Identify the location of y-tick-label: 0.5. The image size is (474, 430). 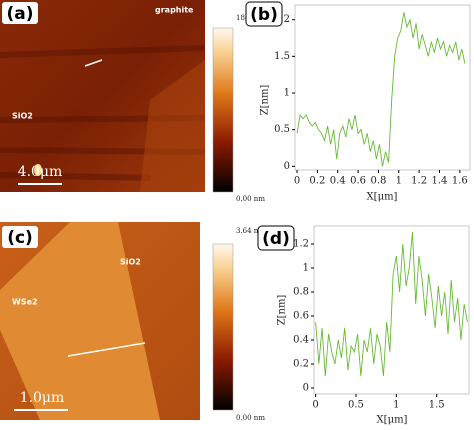
(282, 129).